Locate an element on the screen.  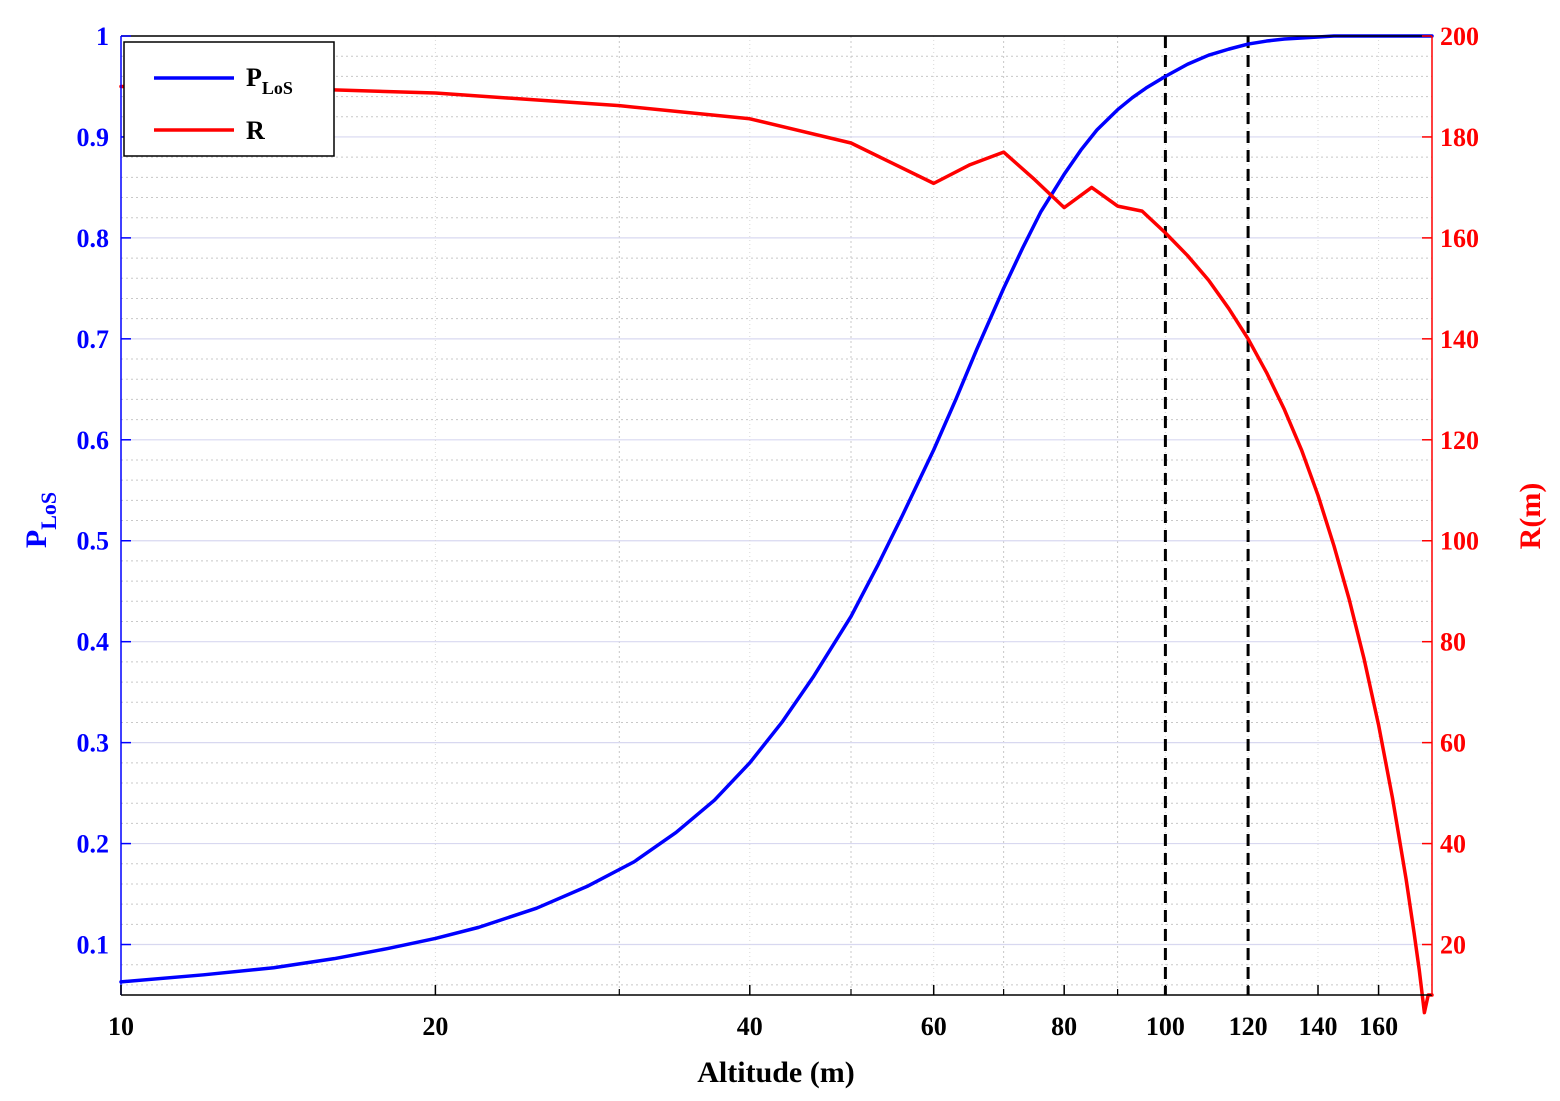
y-left-tick-label: 0.5 is located at coordinates (93, 541).